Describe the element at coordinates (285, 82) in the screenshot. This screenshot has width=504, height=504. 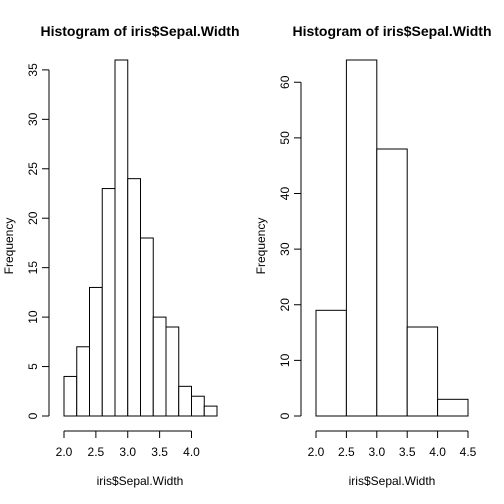
I see `y-tick-label: 60` at that location.